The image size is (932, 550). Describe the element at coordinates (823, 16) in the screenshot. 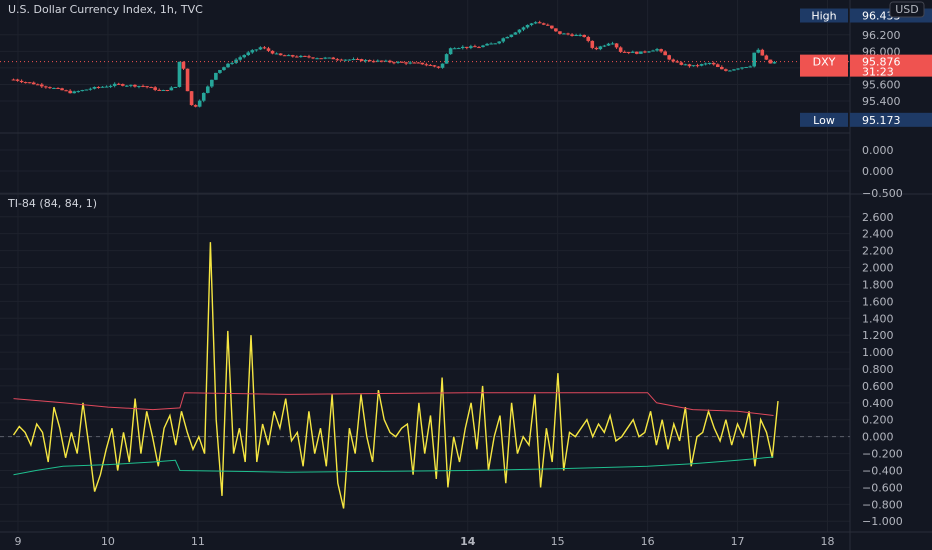

I see `label-name: High` at that location.